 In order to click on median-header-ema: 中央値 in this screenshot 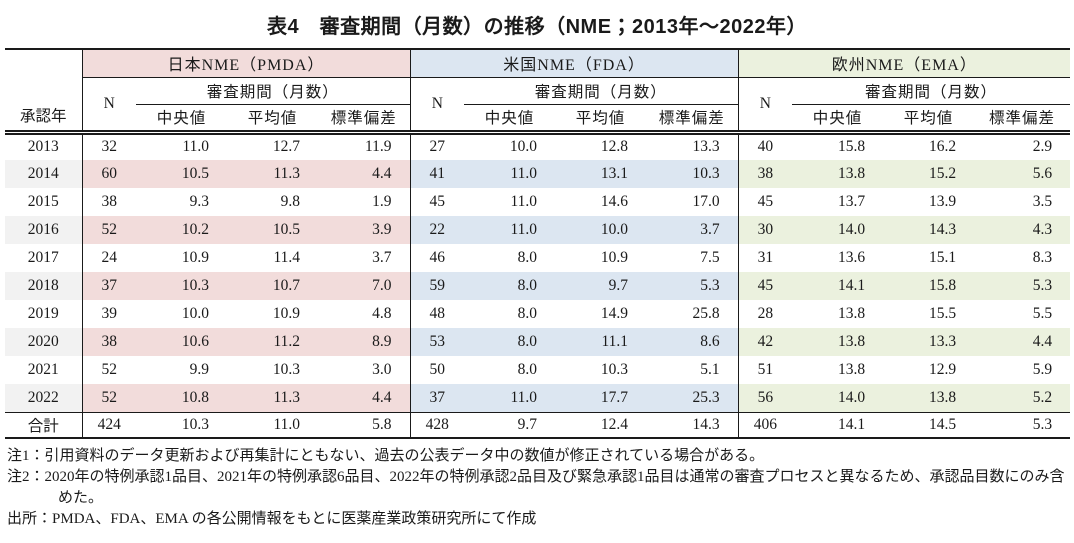, I will do `click(838, 119)`.